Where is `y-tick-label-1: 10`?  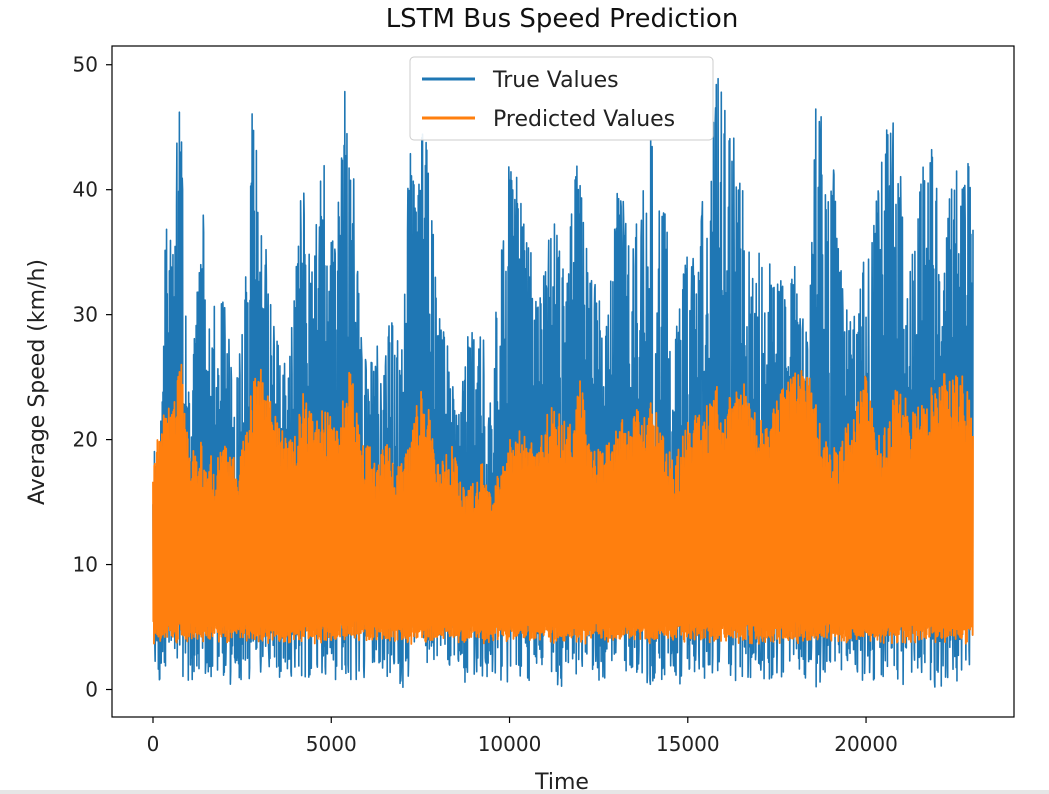
y-tick-label-1: 10 is located at coordinates (85, 565).